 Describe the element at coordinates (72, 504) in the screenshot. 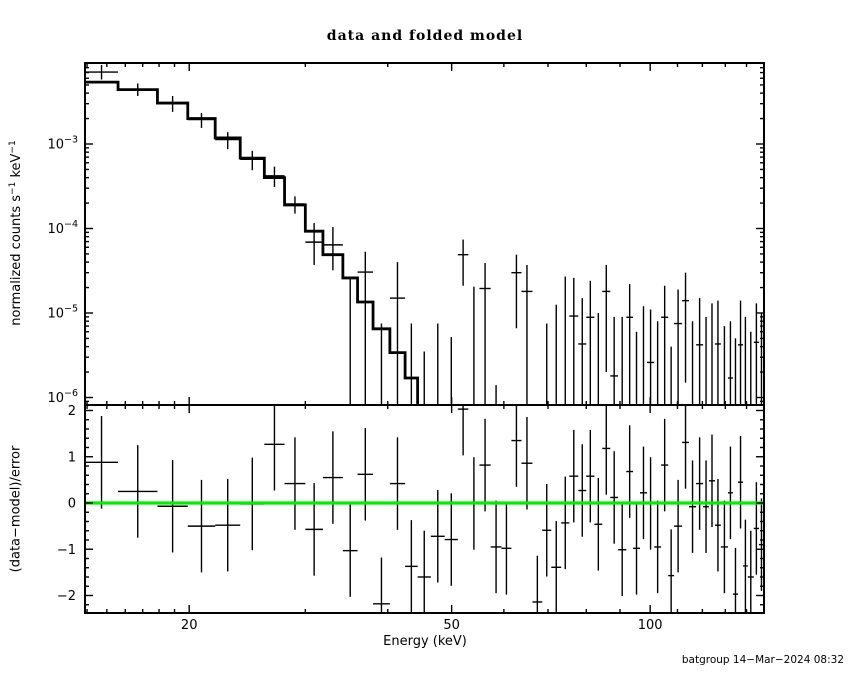

I see `y-tick-label-bottom: 0` at that location.